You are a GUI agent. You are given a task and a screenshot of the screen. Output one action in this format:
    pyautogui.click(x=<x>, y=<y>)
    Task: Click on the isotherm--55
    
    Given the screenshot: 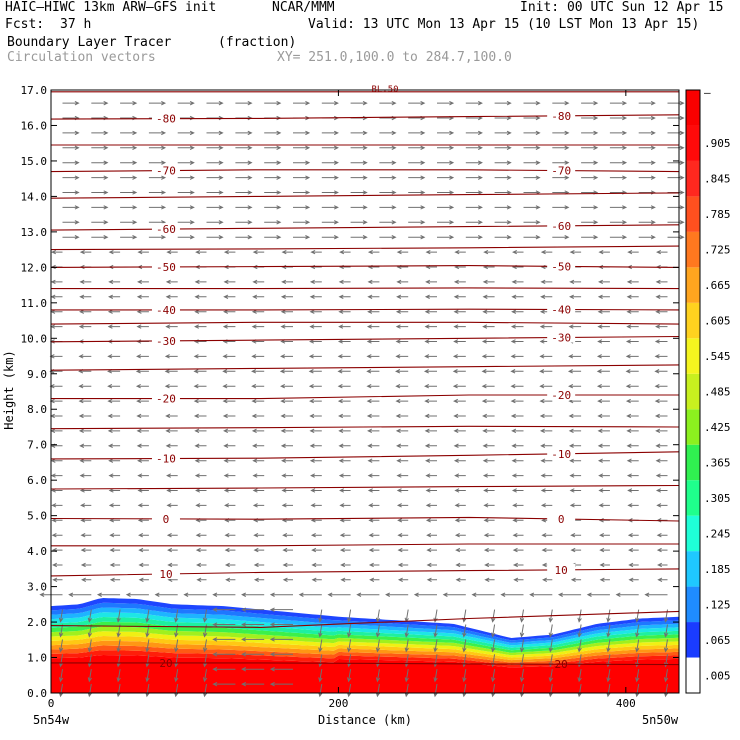 What is the action you would take?
    pyautogui.click(x=365, y=248)
    